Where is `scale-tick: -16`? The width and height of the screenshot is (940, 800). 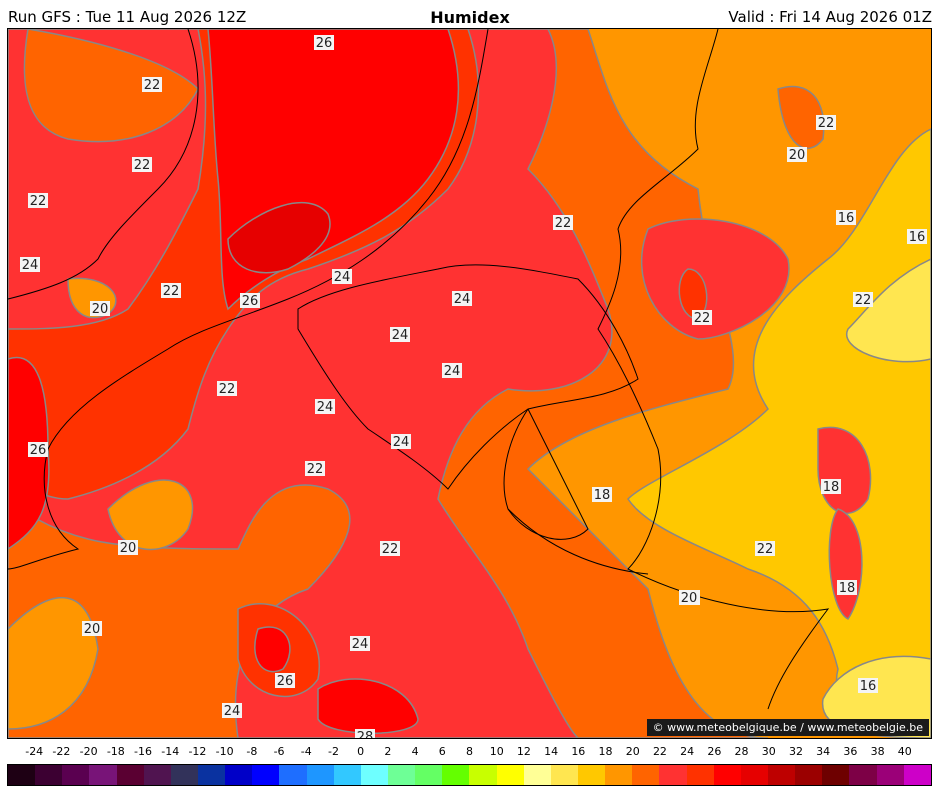 scale-tick: -16 is located at coordinates (143, 751).